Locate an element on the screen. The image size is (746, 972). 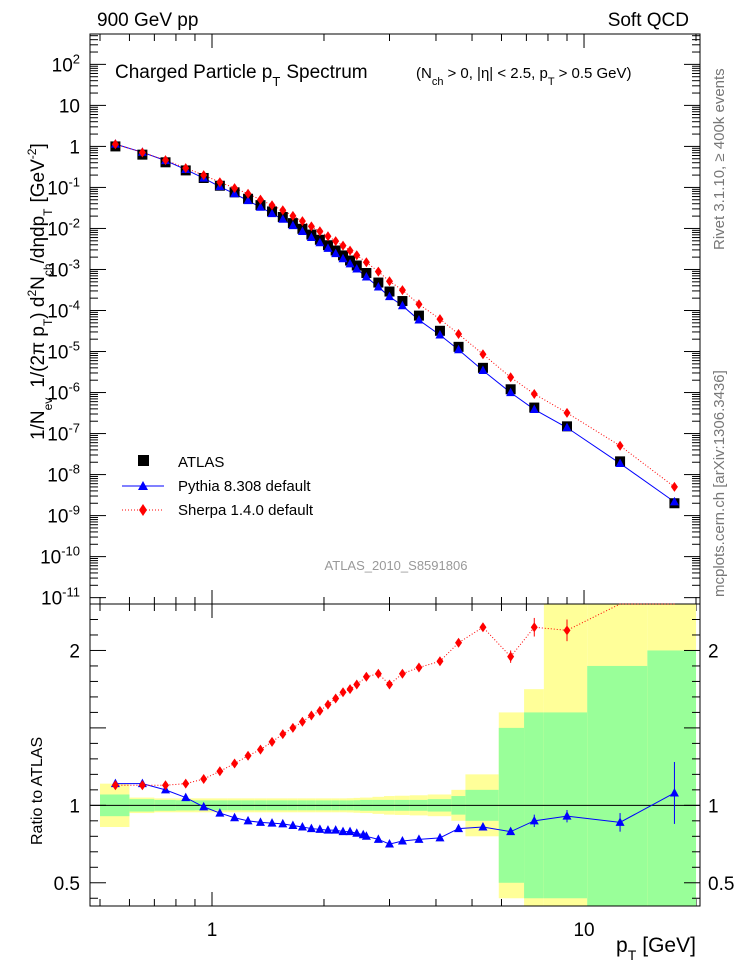
atlas-point is located at coordinates (389, 291).